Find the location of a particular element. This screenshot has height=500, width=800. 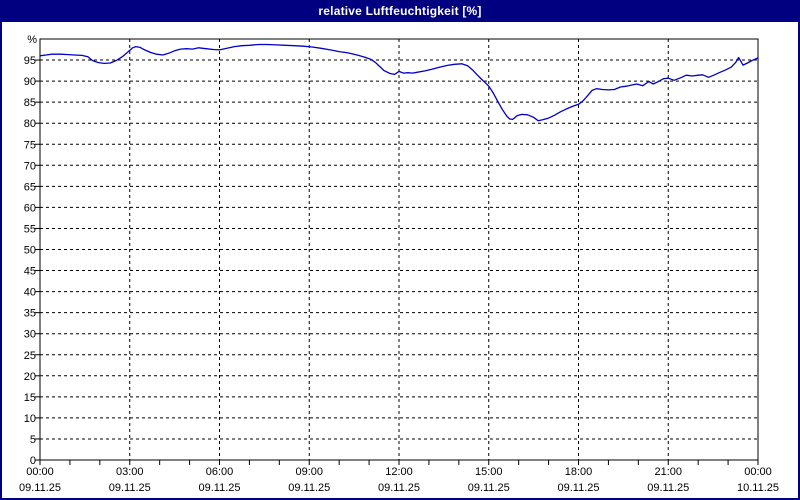

x-time-label: 21:00 is located at coordinates (668, 472).